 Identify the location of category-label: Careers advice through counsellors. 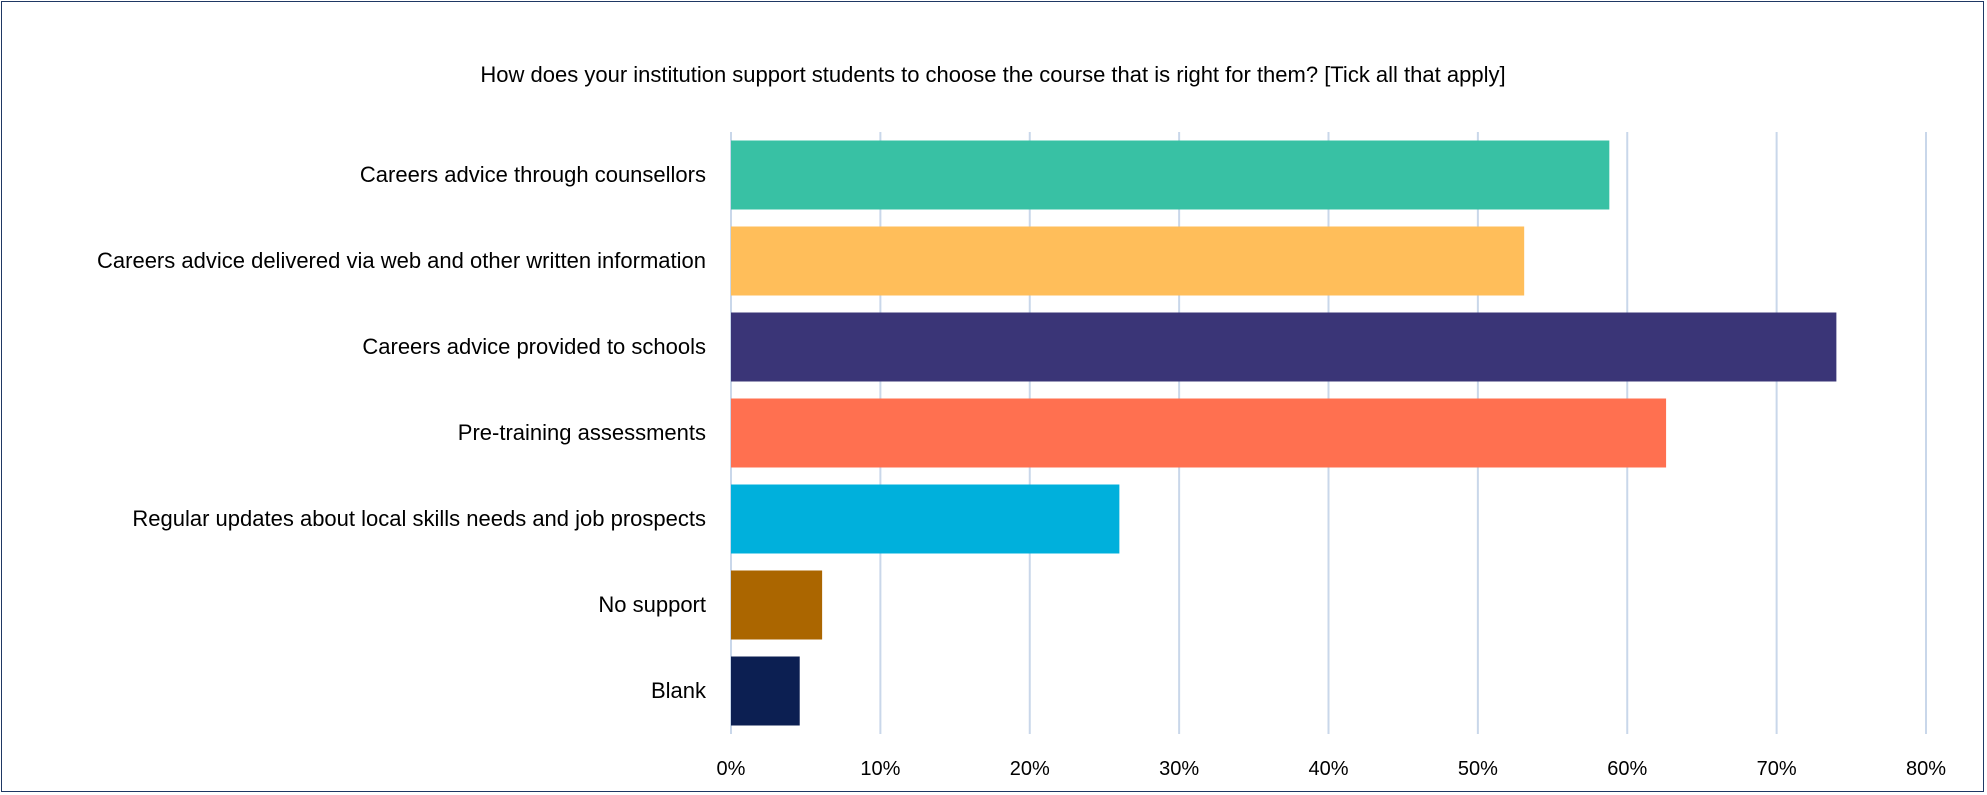
(533, 174).